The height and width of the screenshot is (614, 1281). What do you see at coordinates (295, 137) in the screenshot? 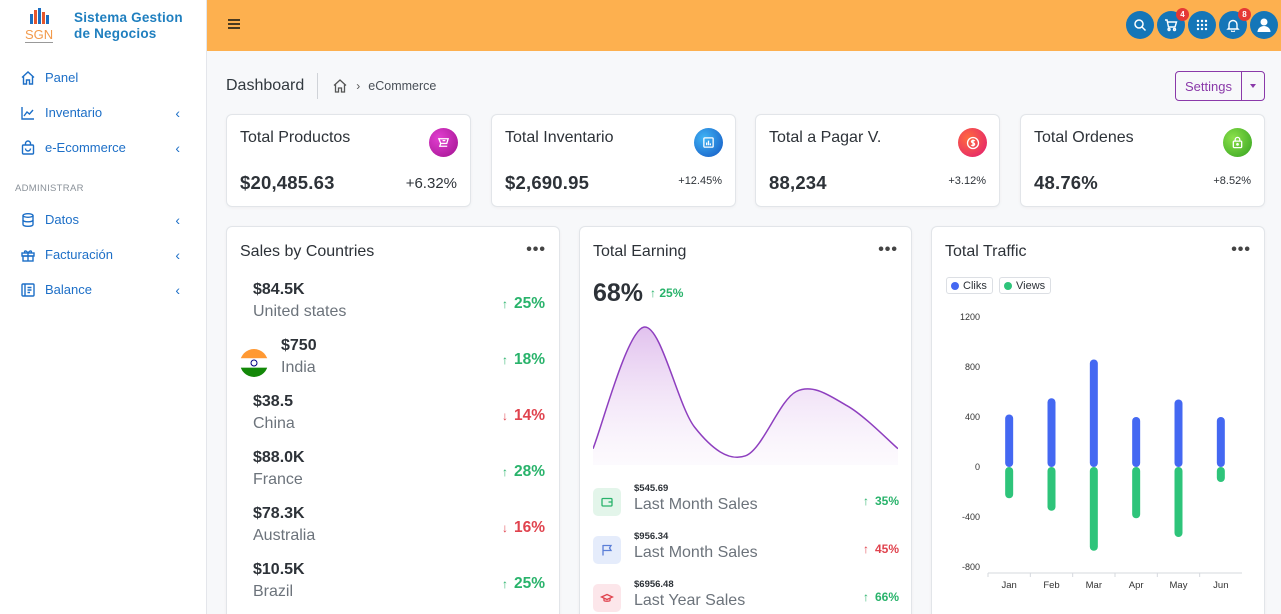
I see `stat-title: Total Productos` at bounding box center [295, 137].